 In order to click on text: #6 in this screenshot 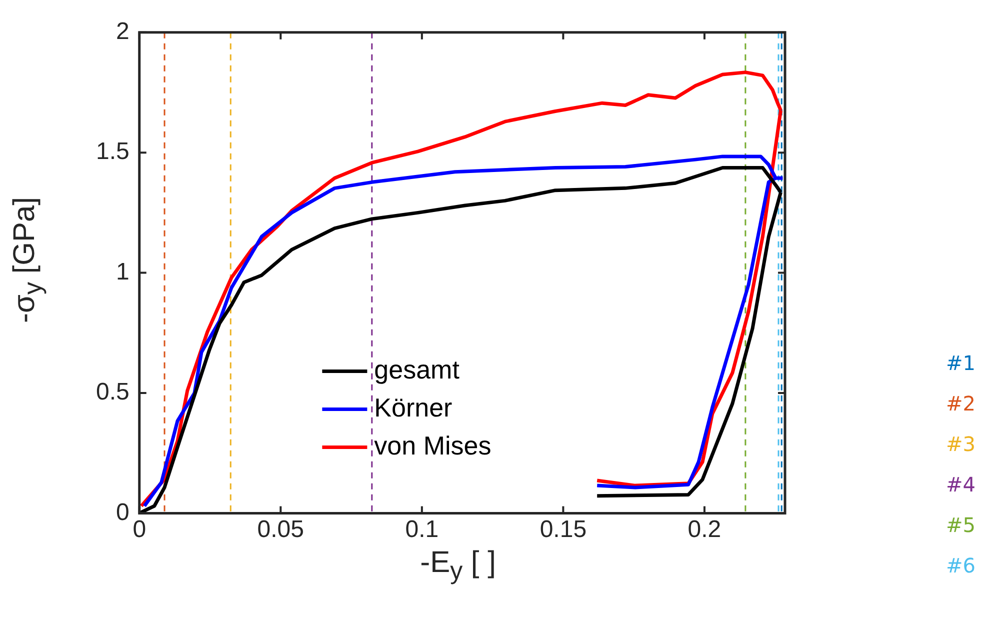, I will do `click(961, 566)`.